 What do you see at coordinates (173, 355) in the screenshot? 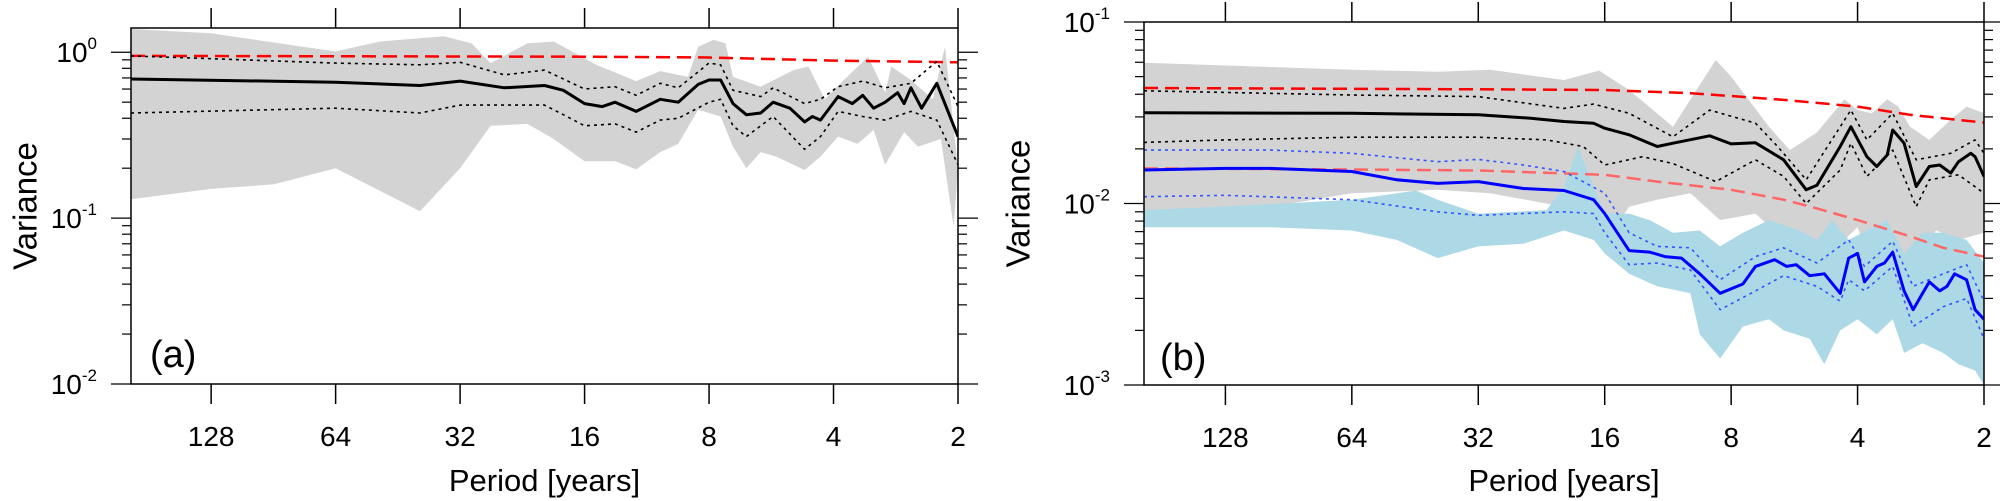
I see `panel-label: (a)` at bounding box center [173, 355].